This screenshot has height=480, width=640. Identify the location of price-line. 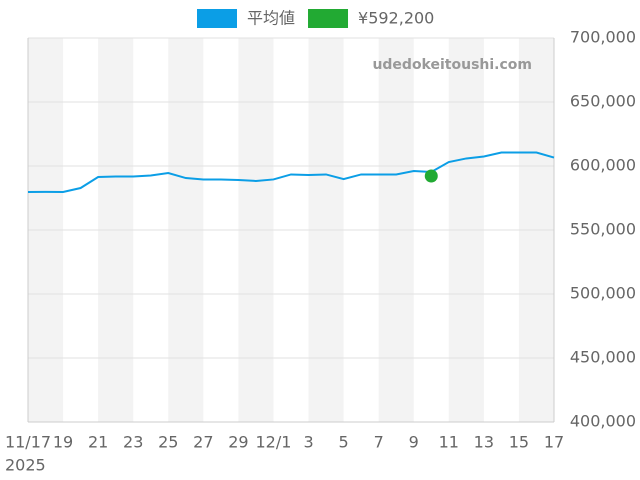
(291, 172).